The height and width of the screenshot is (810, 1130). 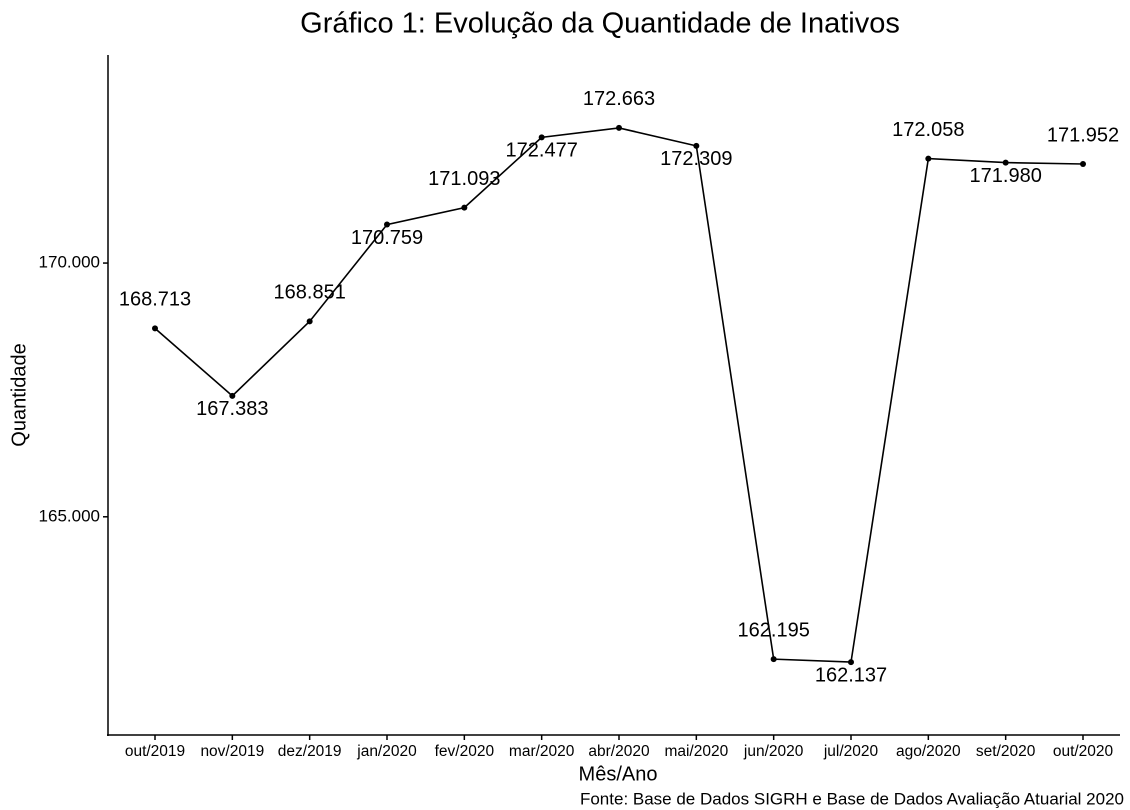 What do you see at coordinates (69, 515) in the screenshot?
I see `y-tick-label: 165.000` at bounding box center [69, 515].